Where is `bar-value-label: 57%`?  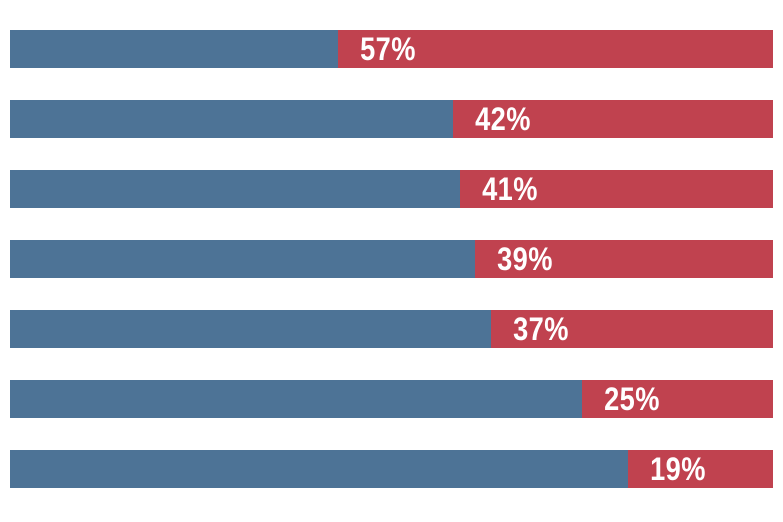
bar-value-label: 57% is located at coordinates (388, 49).